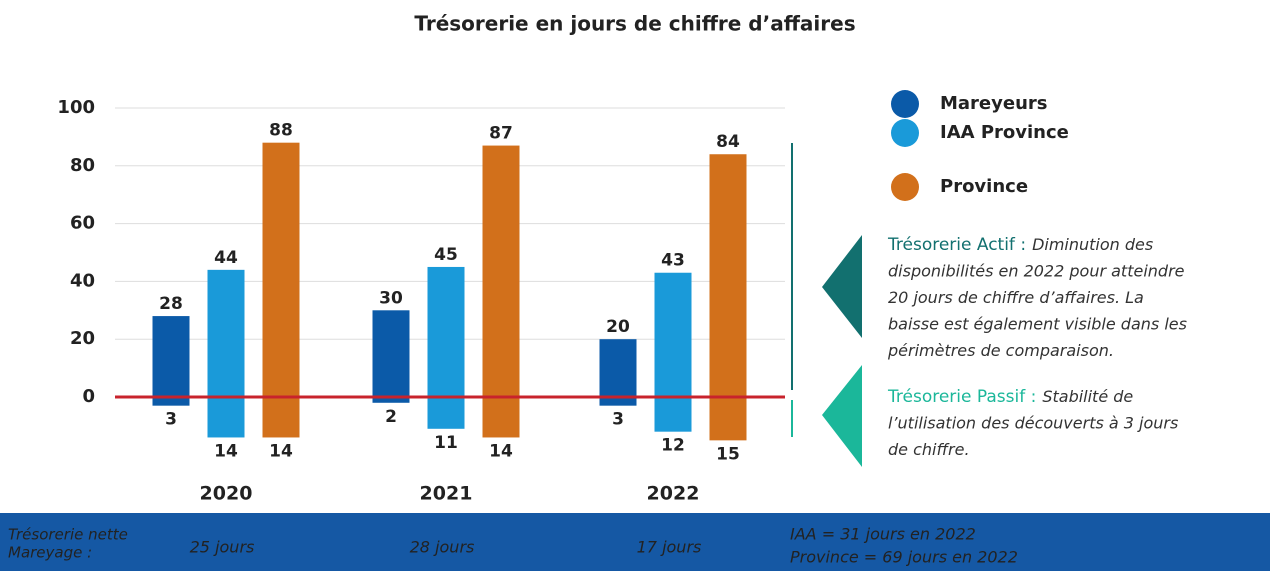 This screenshot has height=571, width=1270. Describe the element at coordinates (1004, 132) in the screenshot. I see `legend-label: IAA Province` at that location.